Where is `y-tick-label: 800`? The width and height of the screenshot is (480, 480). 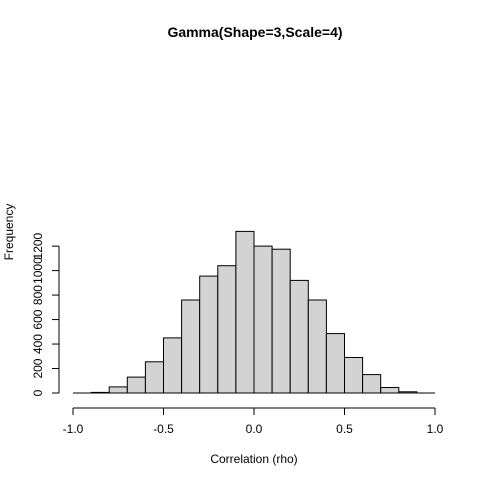 y-tick-label: 800 is located at coordinates (38, 295).